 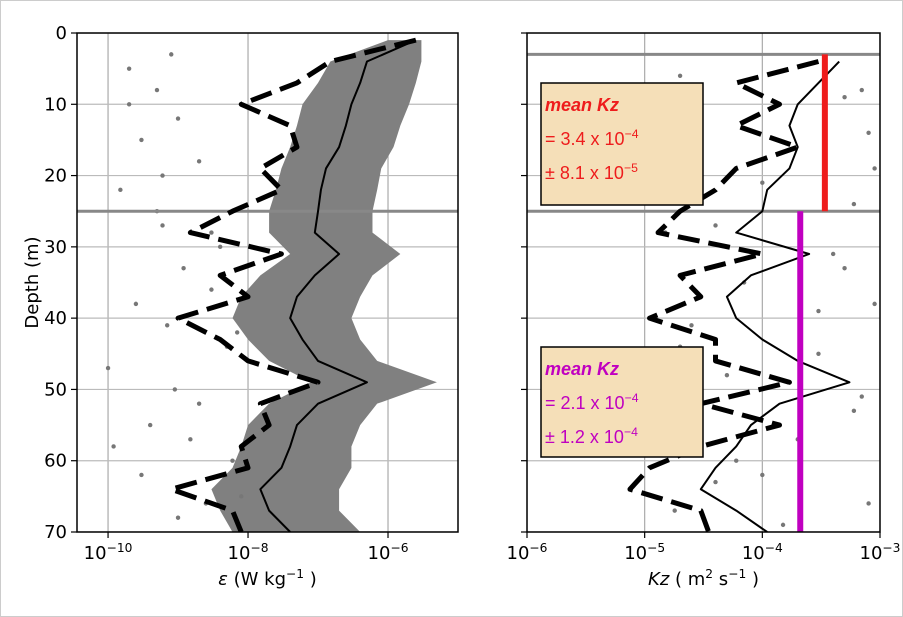 What do you see at coordinates (585, 139) in the screenshot?
I see `text-part: = 3.4 x 10` at bounding box center [585, 139].